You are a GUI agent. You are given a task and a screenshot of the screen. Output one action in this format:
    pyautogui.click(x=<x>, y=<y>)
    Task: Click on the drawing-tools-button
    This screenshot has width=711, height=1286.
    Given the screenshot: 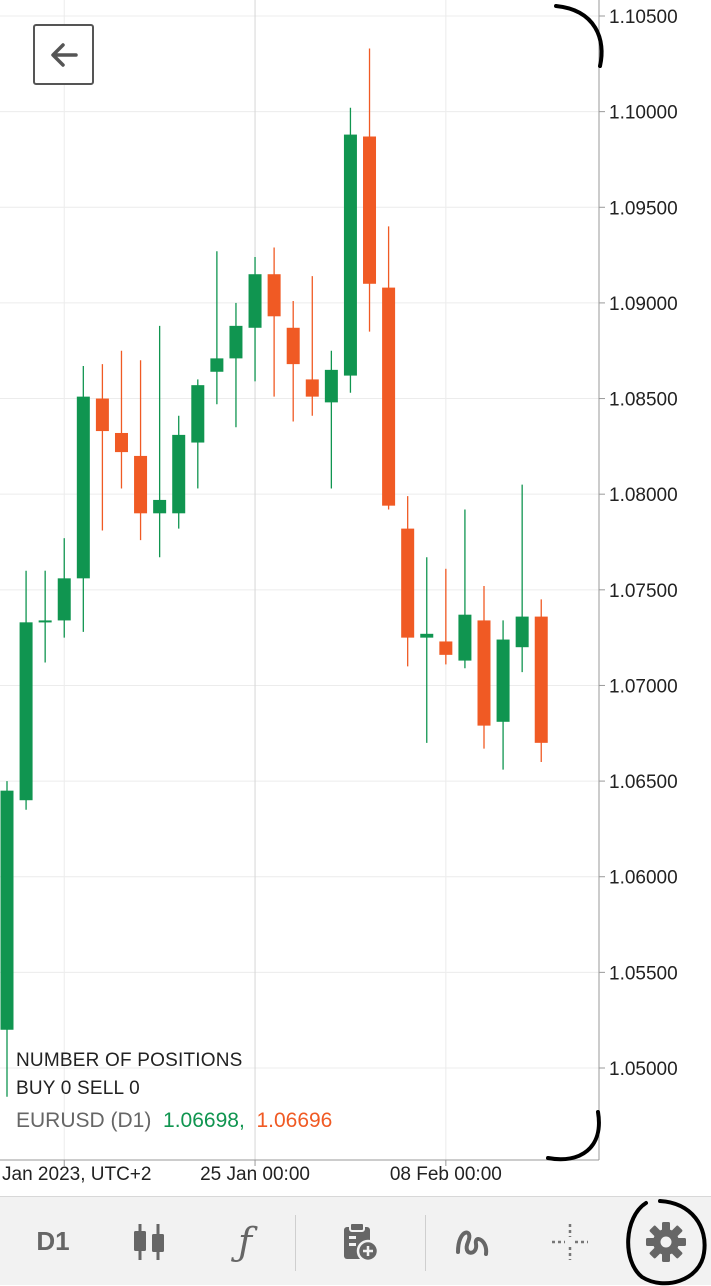 What is the action you would take?
    pyautogui.click(x=472, y=1241)
    